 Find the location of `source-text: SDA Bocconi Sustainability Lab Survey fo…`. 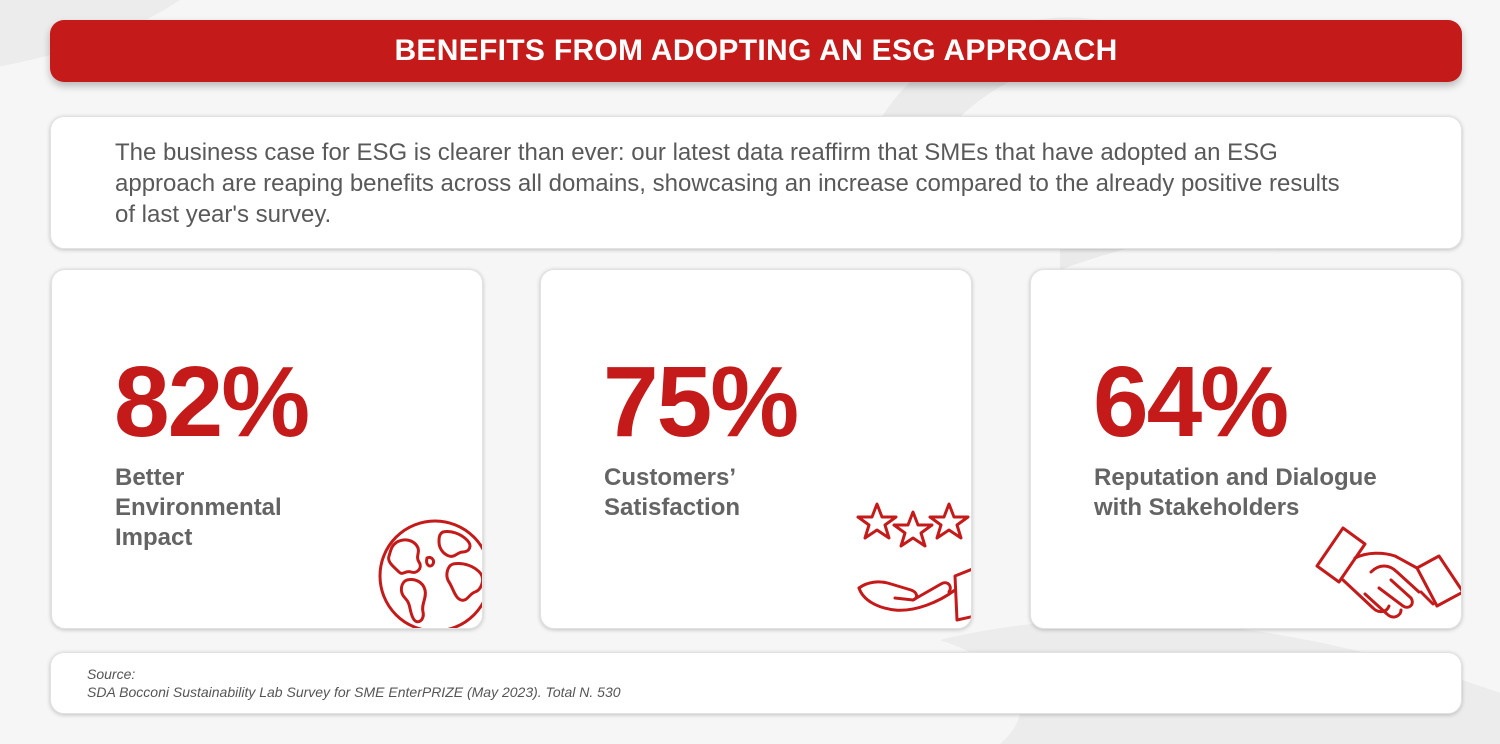

source-text: SDA Bocconi Sustainability Lab Survey fo… is located at coordinates (354, 692).